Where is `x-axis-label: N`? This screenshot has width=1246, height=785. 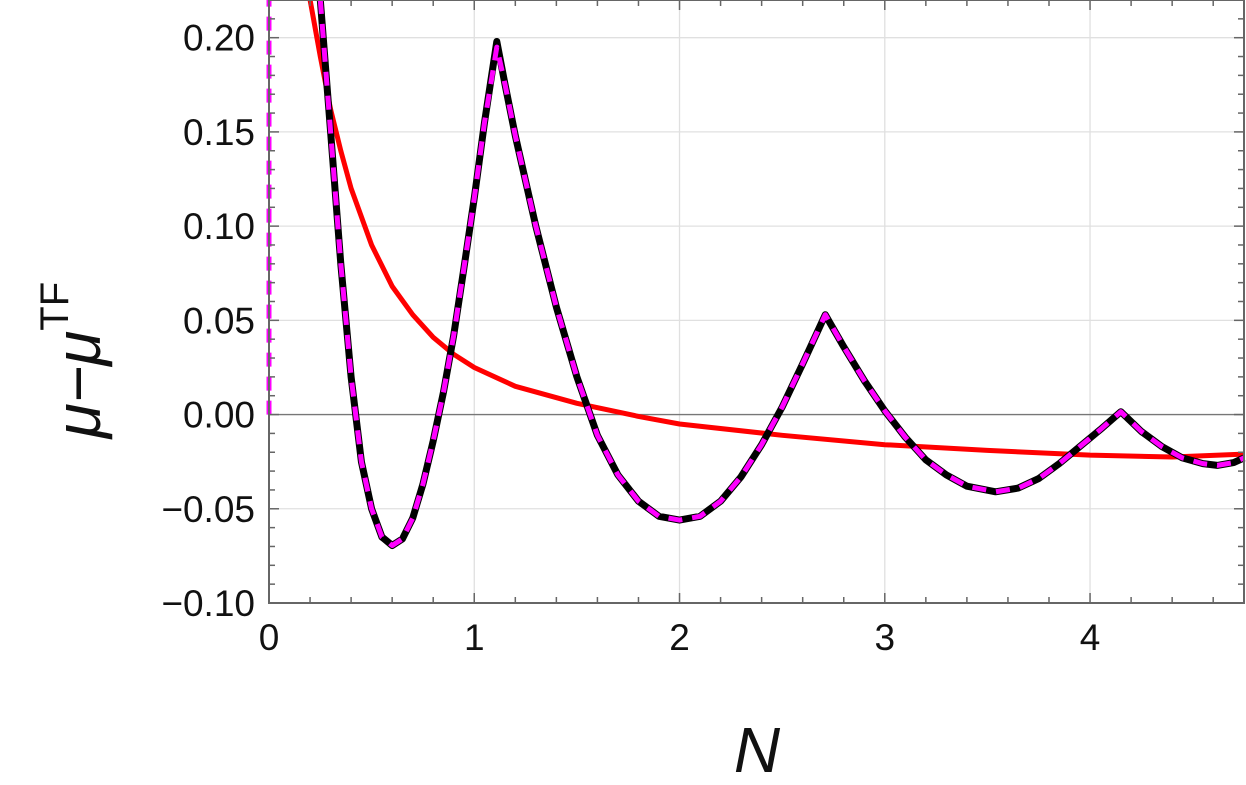
x-axis-label: N is located at coordinates (757, 749).